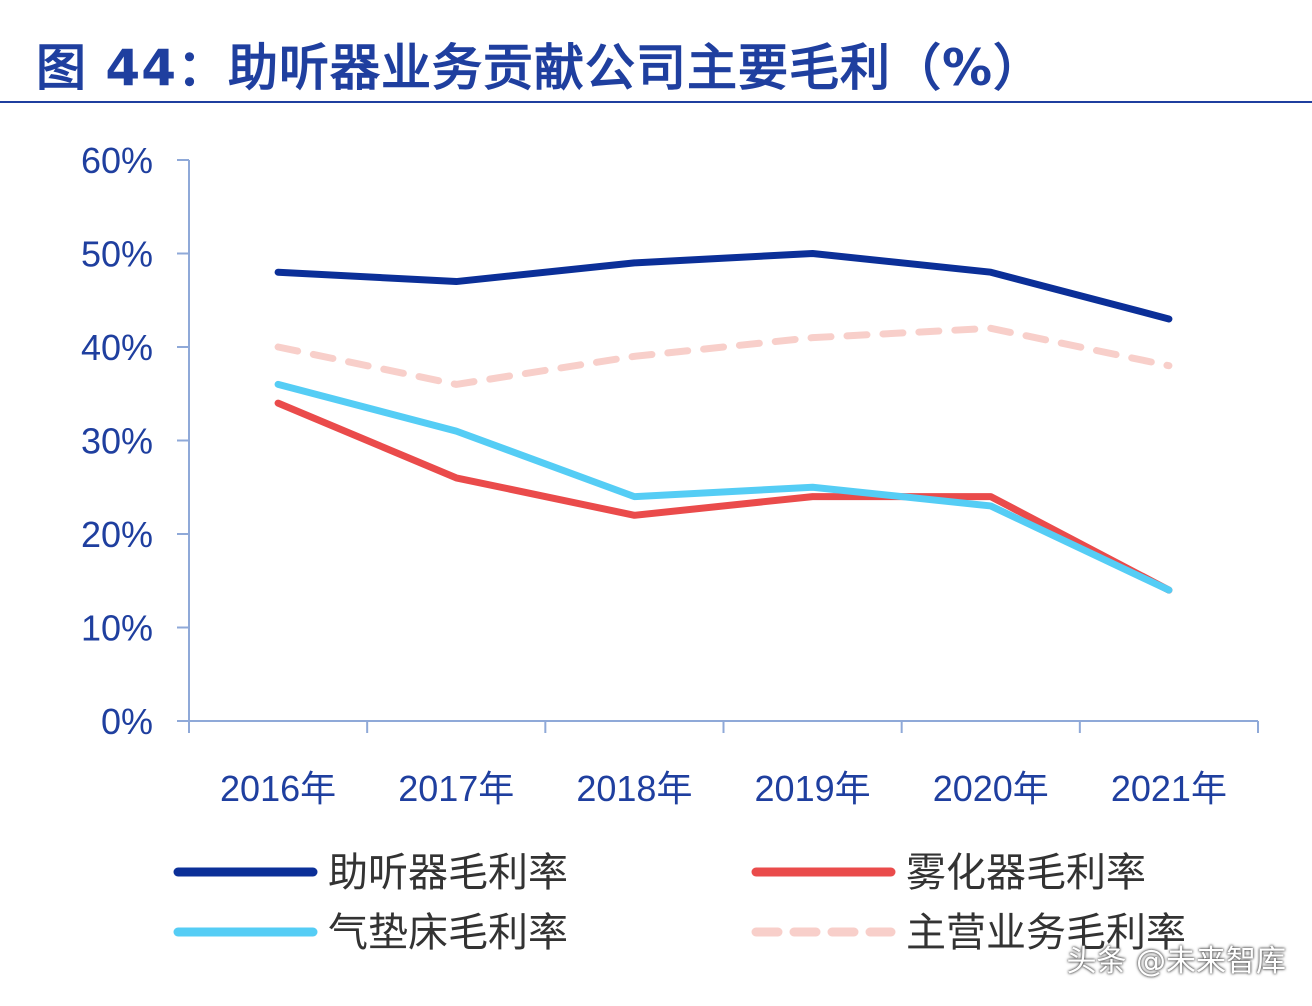 The height and width of the screenshot is (1006, 1312). I want to click on x-tick-label: 2021年, so click(1169, 788).